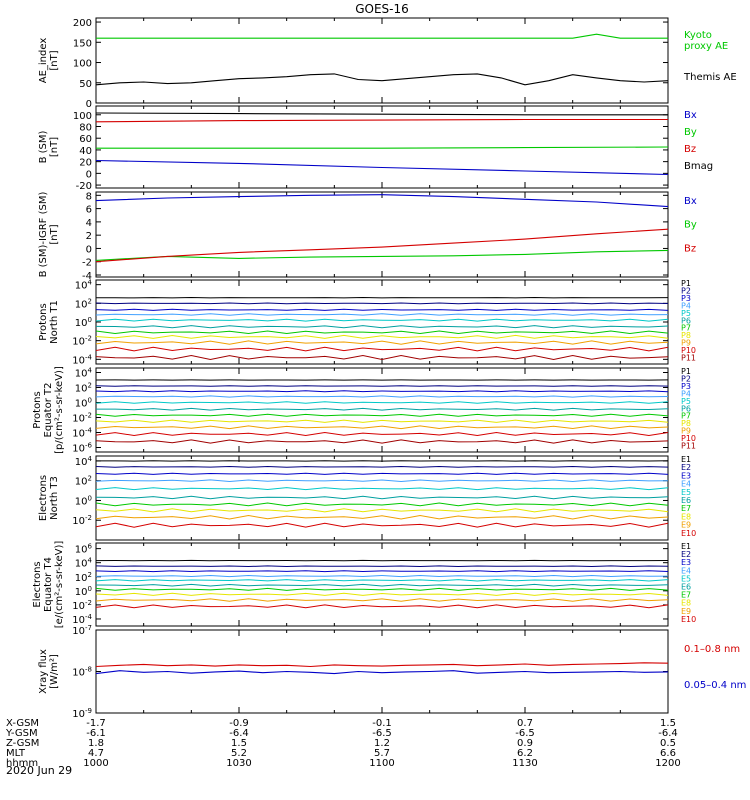  I want to click on y-tick-label: 8, so click(89, 196).